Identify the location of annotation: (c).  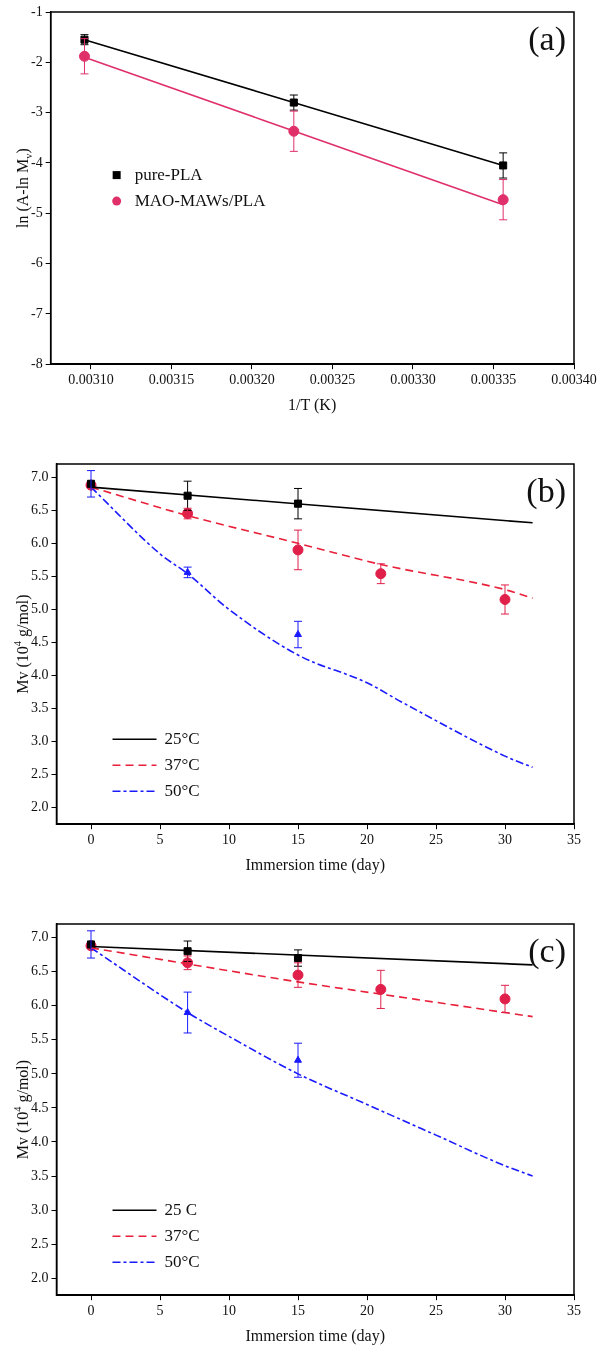
(547, 950).